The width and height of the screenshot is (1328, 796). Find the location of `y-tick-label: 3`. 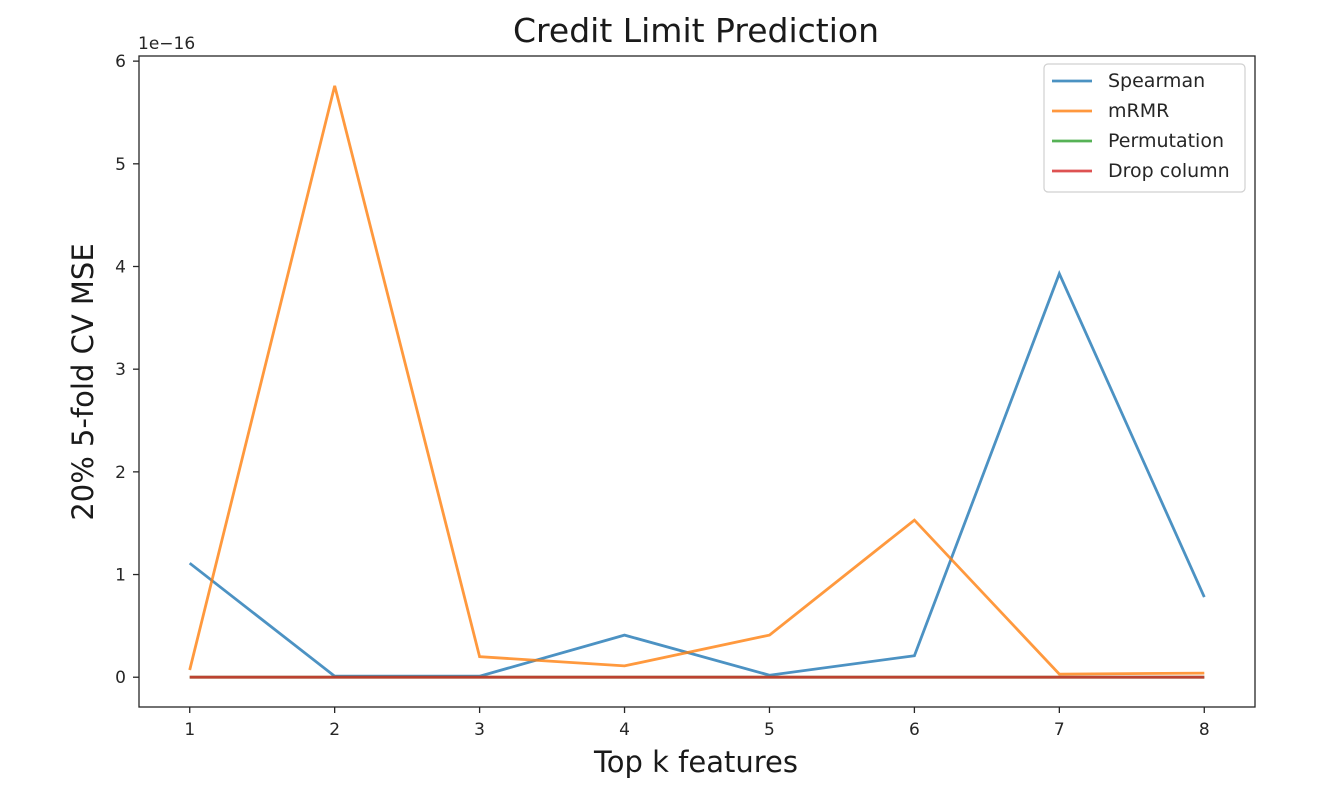

y-tick-label: 3 is located at coordinates (120, 370).